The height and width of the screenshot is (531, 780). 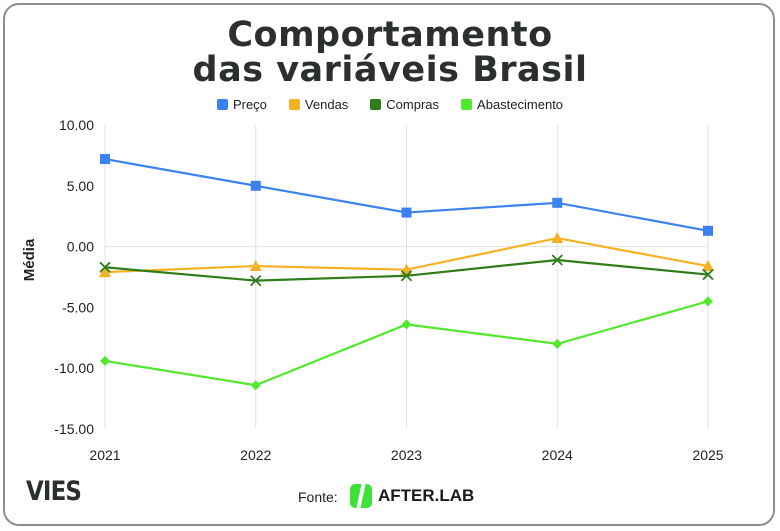 I want to click on y-tick-label: 5.00, so click(x=80, y=186).